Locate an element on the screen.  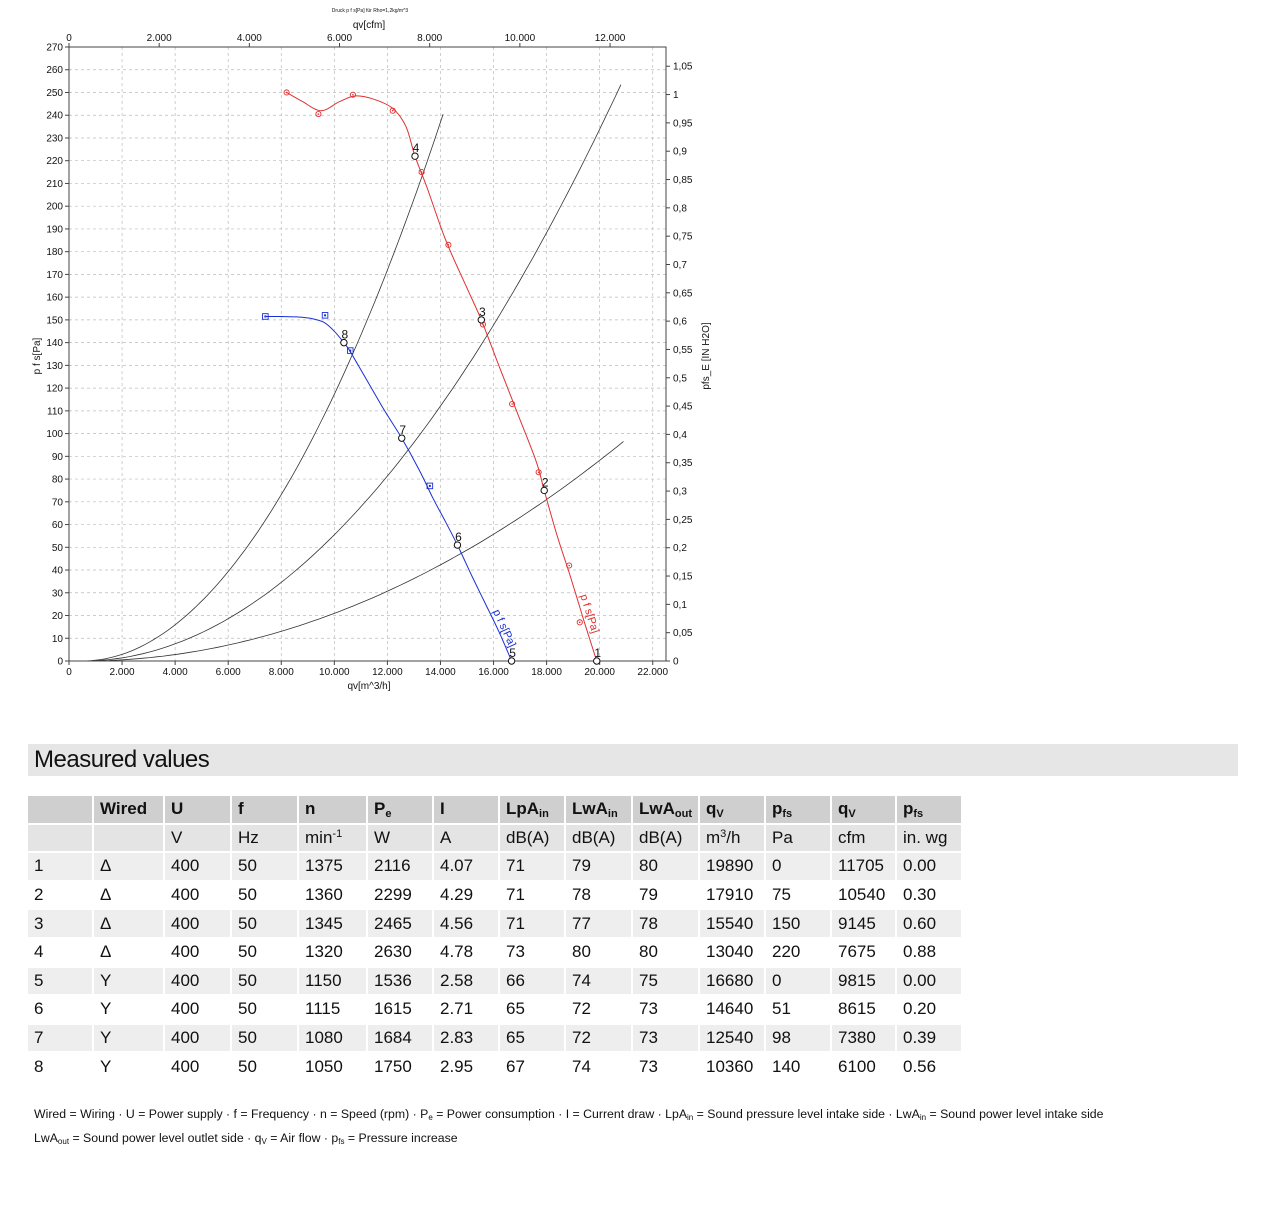
y-right-tick-label: 0,4 is located at coordinates (680, 435).